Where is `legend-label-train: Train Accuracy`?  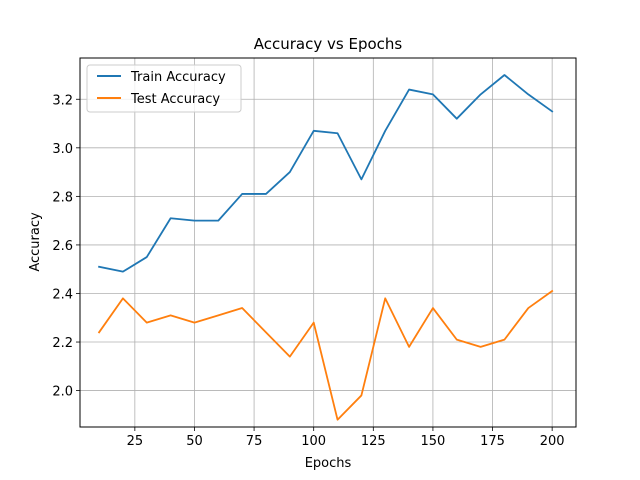
legend-label-train: Train Accuracy is located at coordinates (178, 77).